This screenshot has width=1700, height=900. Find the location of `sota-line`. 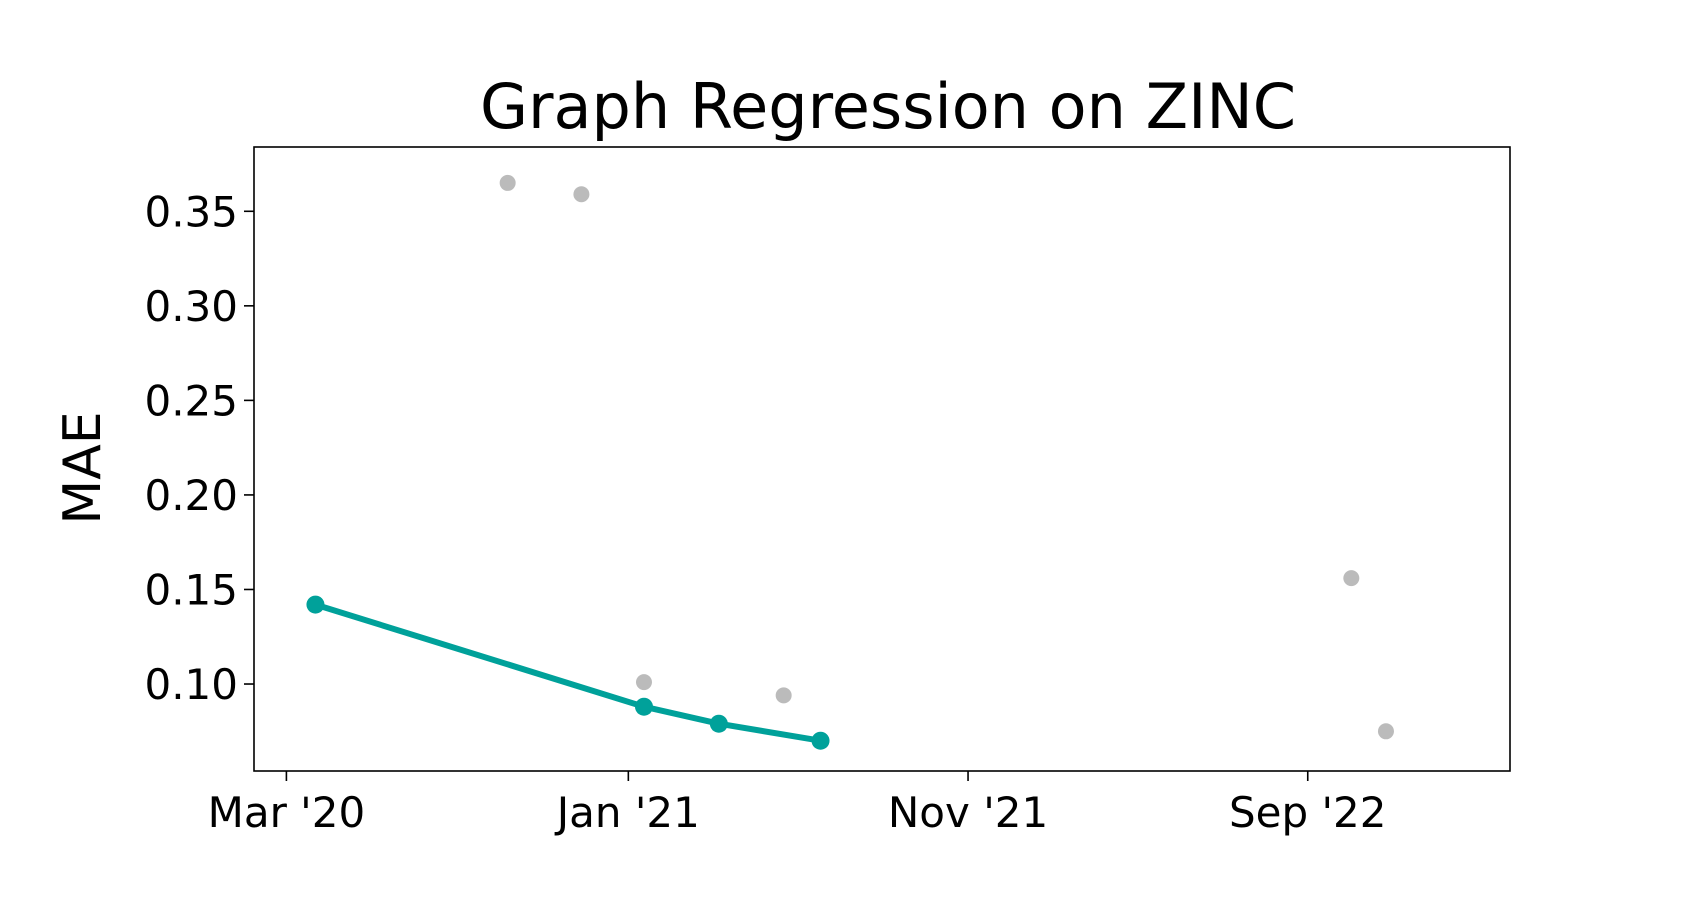

sota-line is located at coordinates (568, 672).